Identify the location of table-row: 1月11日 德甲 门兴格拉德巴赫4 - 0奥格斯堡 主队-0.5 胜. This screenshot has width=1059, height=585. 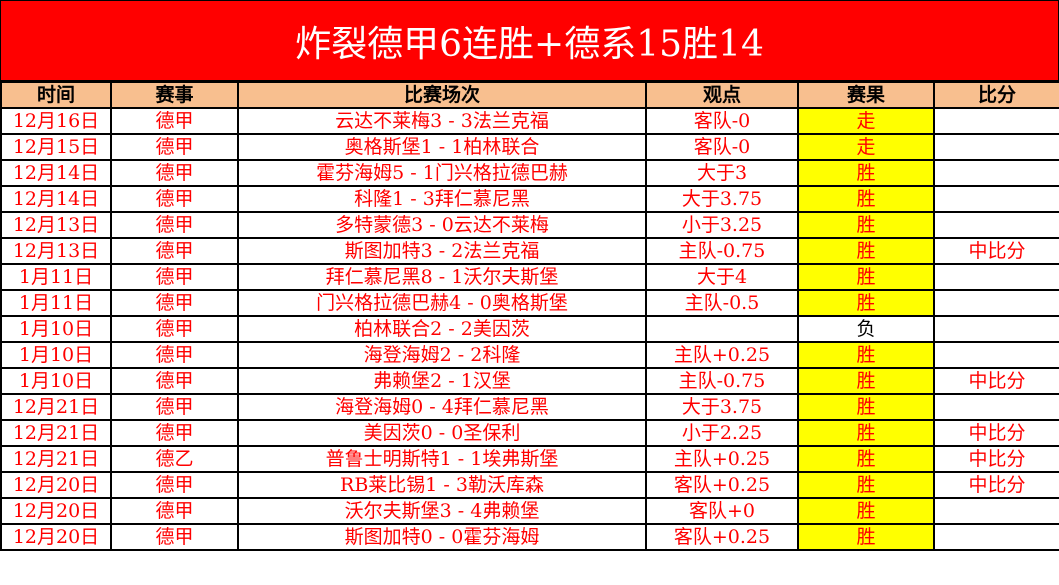
(529, 303).